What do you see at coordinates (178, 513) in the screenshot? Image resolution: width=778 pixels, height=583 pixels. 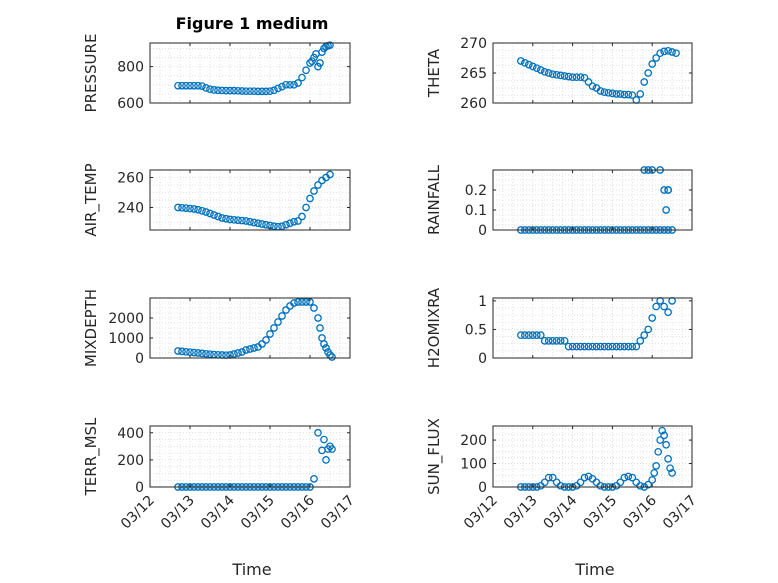 I see `x-tick-label: 03/13` at bounding box center [178, 513].